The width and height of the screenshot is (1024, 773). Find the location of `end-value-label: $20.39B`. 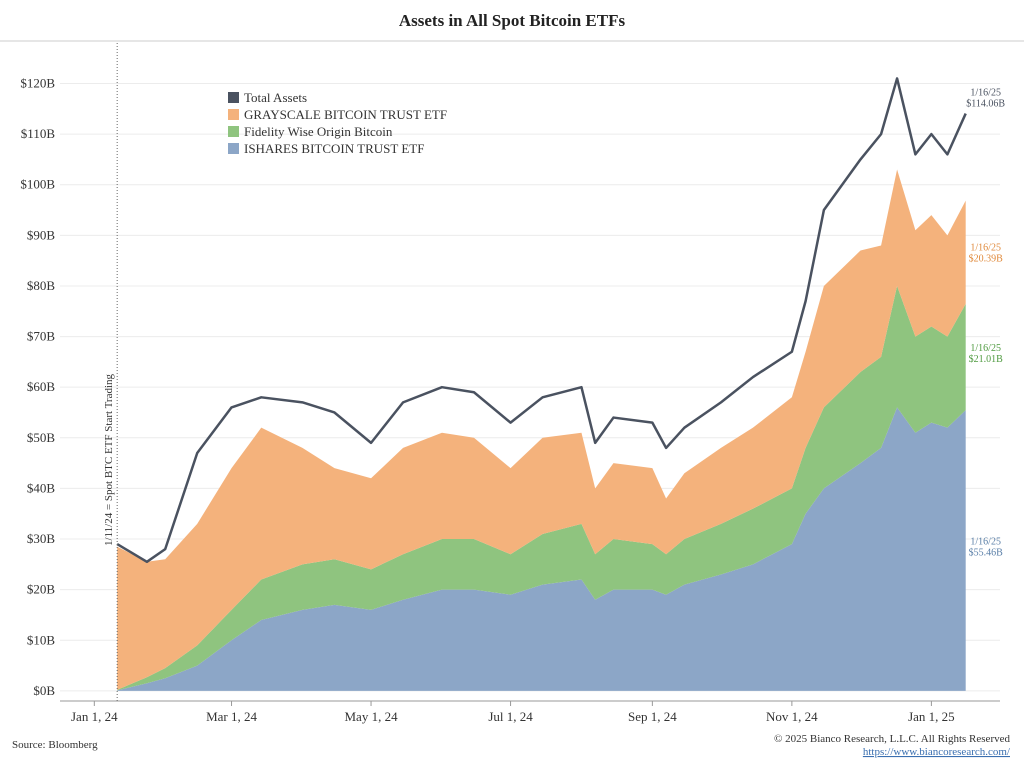

end-value-label: $20.39B is located at coordinates (986, 259).